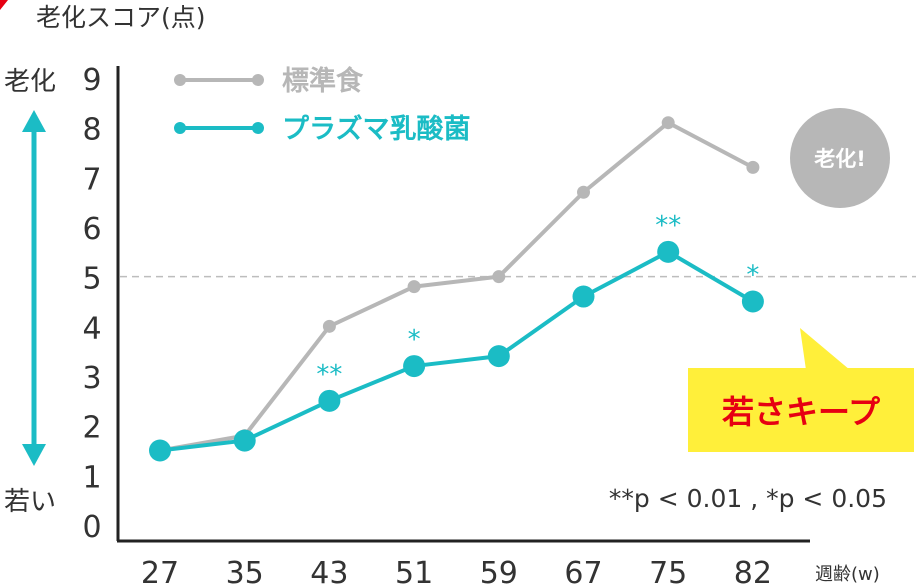 This screenshot has width=916, height=584. I want to click on y-tick-label: 2, so click(91, 428).